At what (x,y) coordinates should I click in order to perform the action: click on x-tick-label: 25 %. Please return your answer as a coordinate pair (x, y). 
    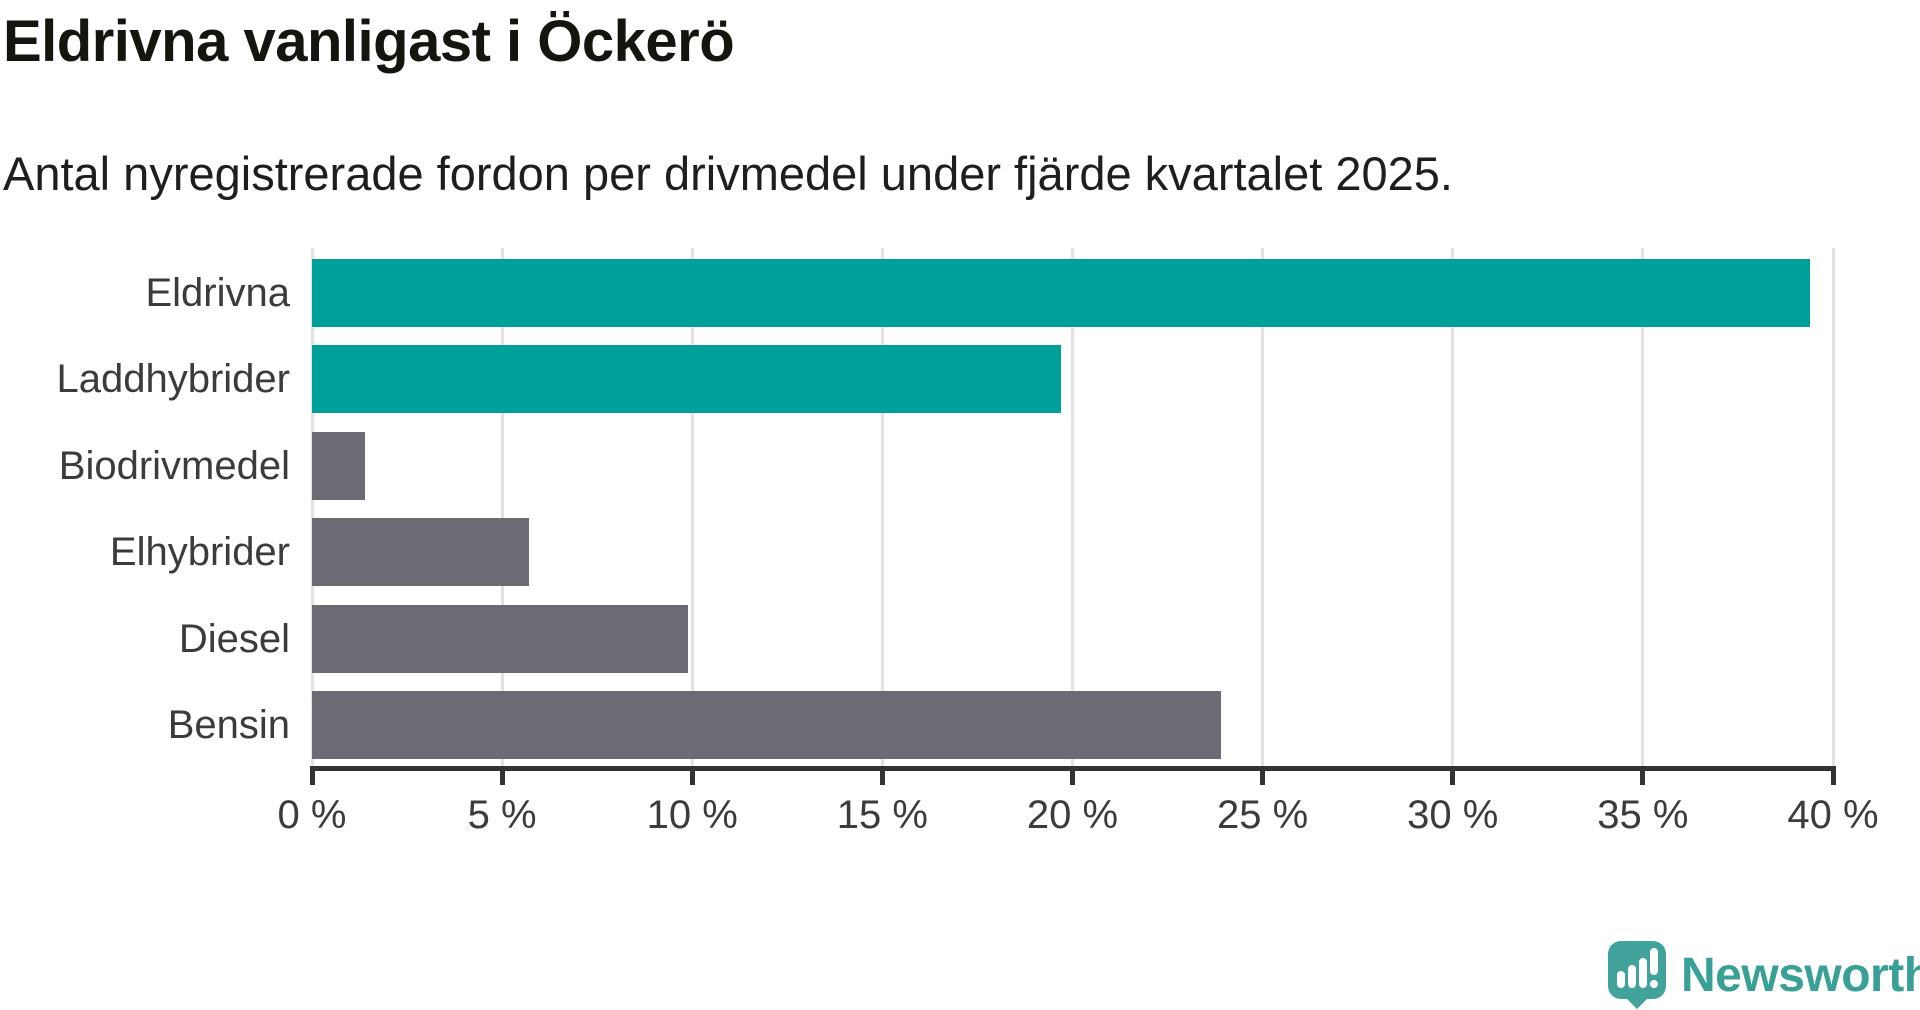
    Looking at the image, I should click on (1263, 815).